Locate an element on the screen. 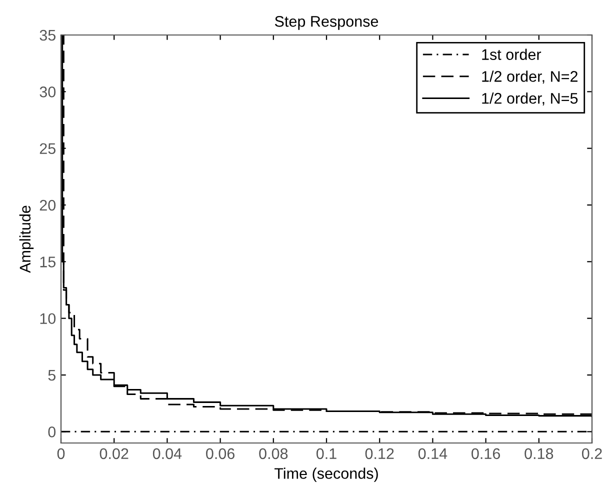  x-tick-label: 0.08 is located at coordinates (273, 454).